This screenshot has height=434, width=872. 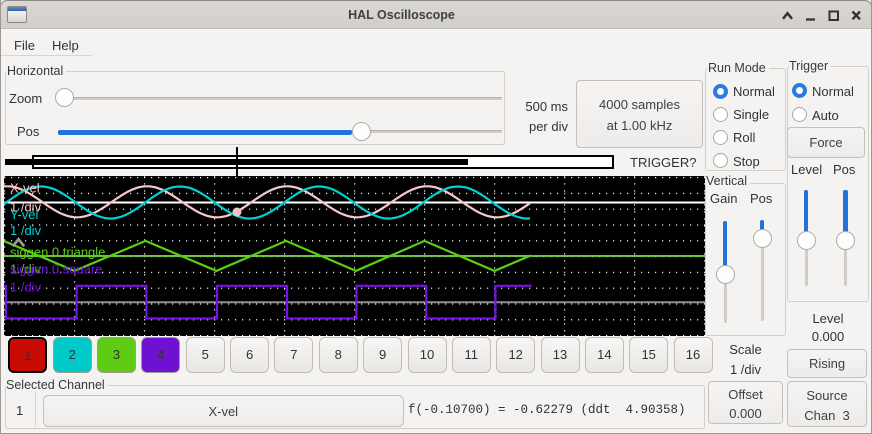 I want to click on svg-text: X-vel, so click(x=25, y=187).